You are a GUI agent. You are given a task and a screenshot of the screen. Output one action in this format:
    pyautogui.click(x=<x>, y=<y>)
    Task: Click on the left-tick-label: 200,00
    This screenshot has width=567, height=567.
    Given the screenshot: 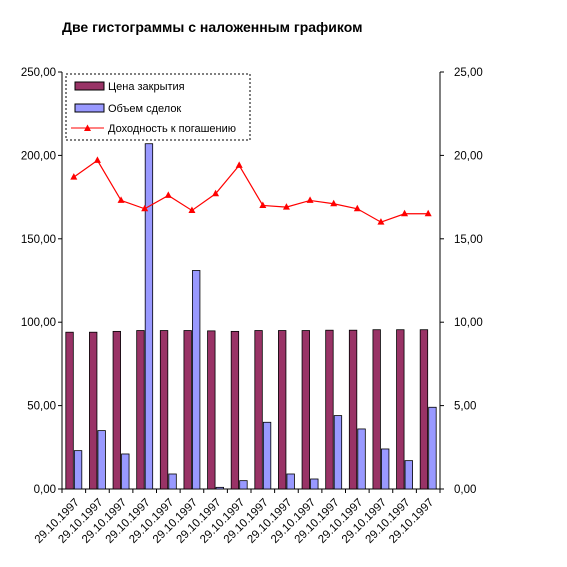 What is the action you would take?
    pyautogui.click(x=38, y=156)
    